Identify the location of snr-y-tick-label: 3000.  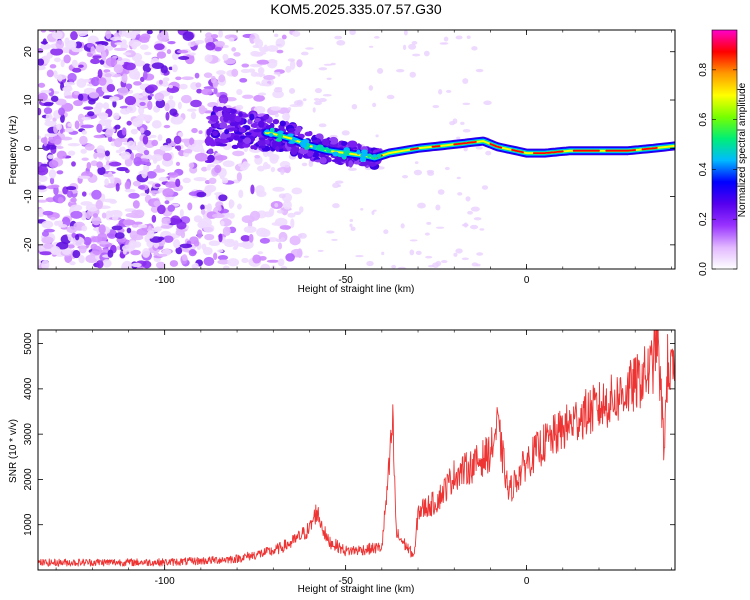
(28, 434).